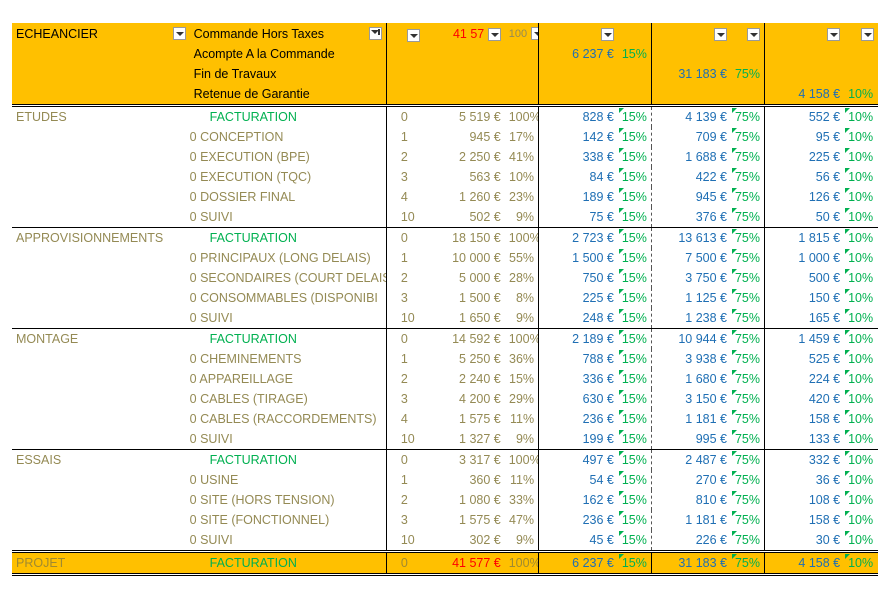  Describe the element at coordinates (691, 278) in the screenshot. I see `stage2-amount: 3 750 €` at that location.